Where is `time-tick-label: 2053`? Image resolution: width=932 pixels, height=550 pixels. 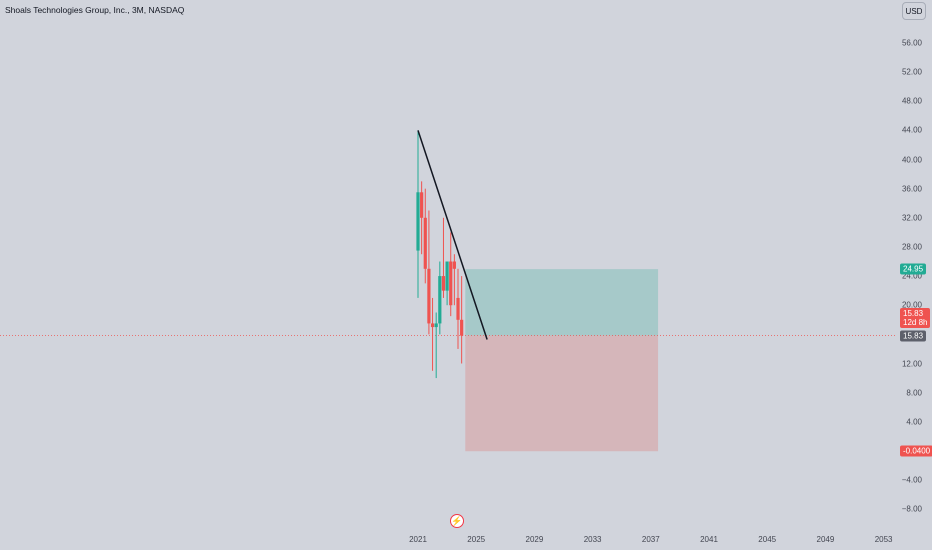 time-tick-label: 2053 is located at coordinates (883, 539).